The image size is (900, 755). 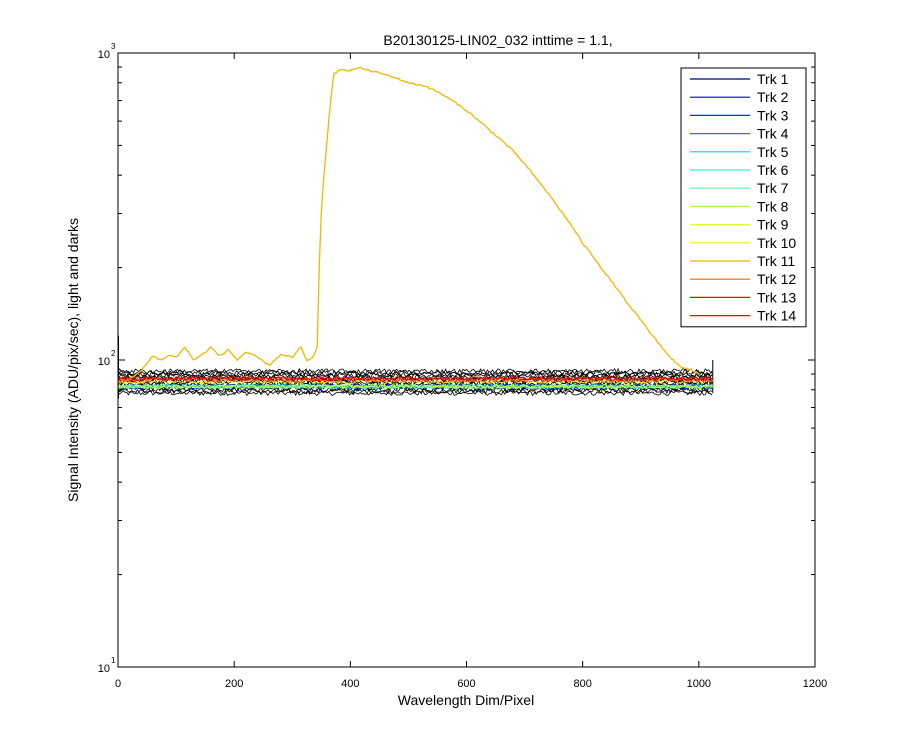 What do you see at coordinates (776, 316) in the screenshot?
I see `legend-label-trk-14: Trk 14` at bounding box center [776, 316].